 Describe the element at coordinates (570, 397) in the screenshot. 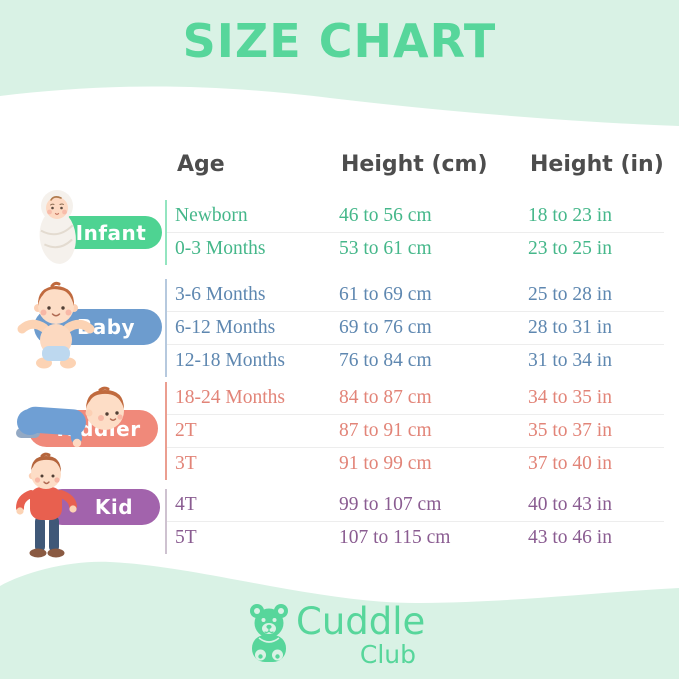

I see `height-in-cell: 34 to 35 in` at that location.